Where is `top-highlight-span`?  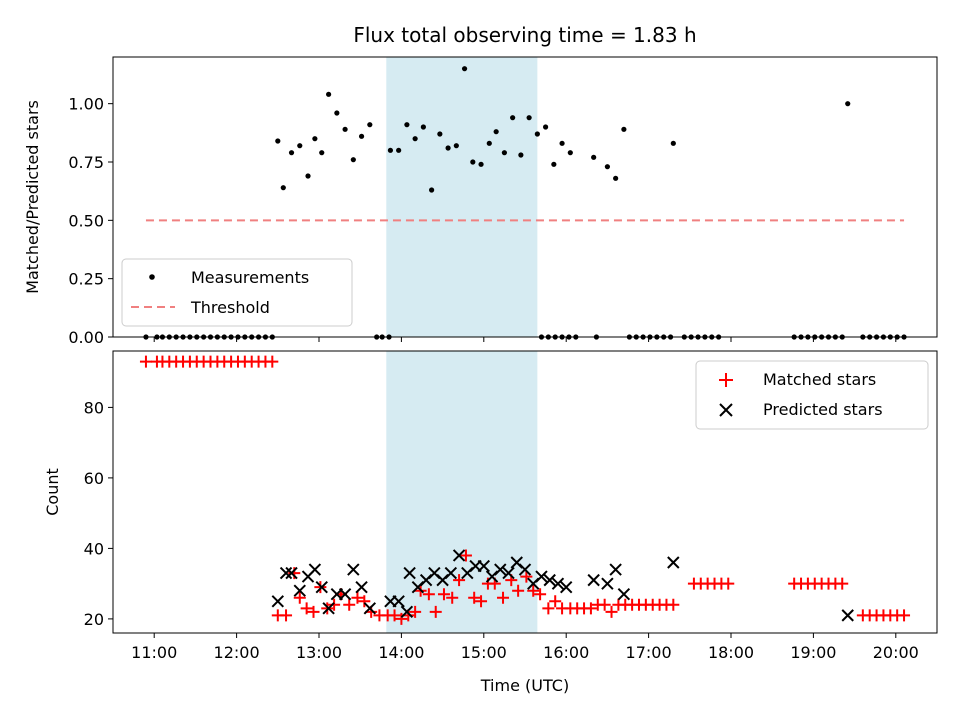 top-highlight-span is located at coordinates (462, 197).